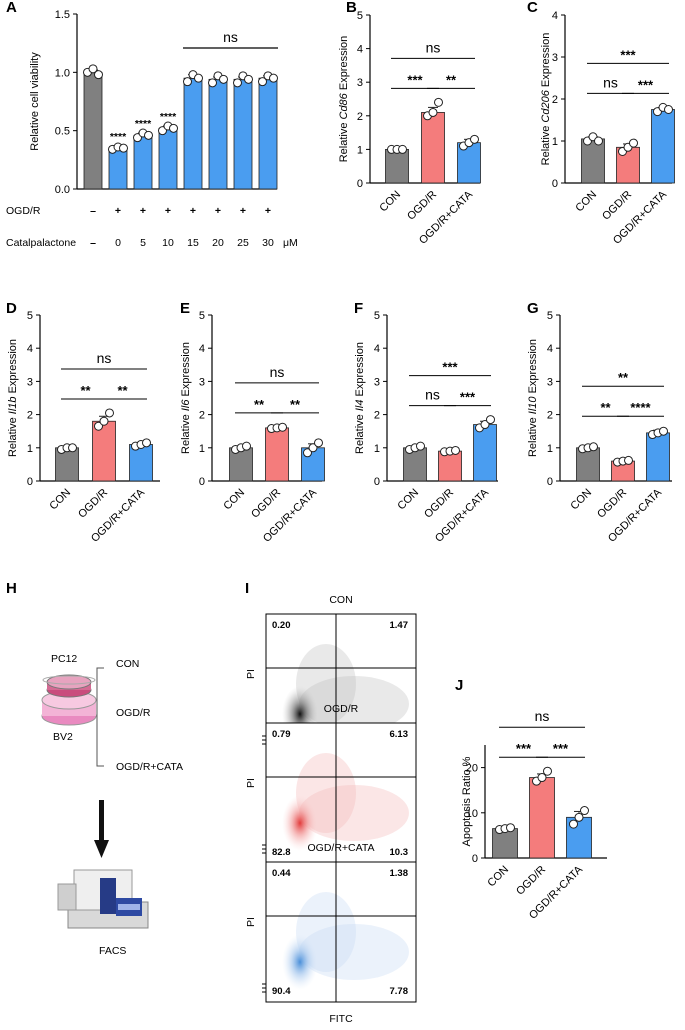 This screenshot has width=685, height=1030. I want to click on y-axis-label: Relative Il10 Expression, so click(533, 398).